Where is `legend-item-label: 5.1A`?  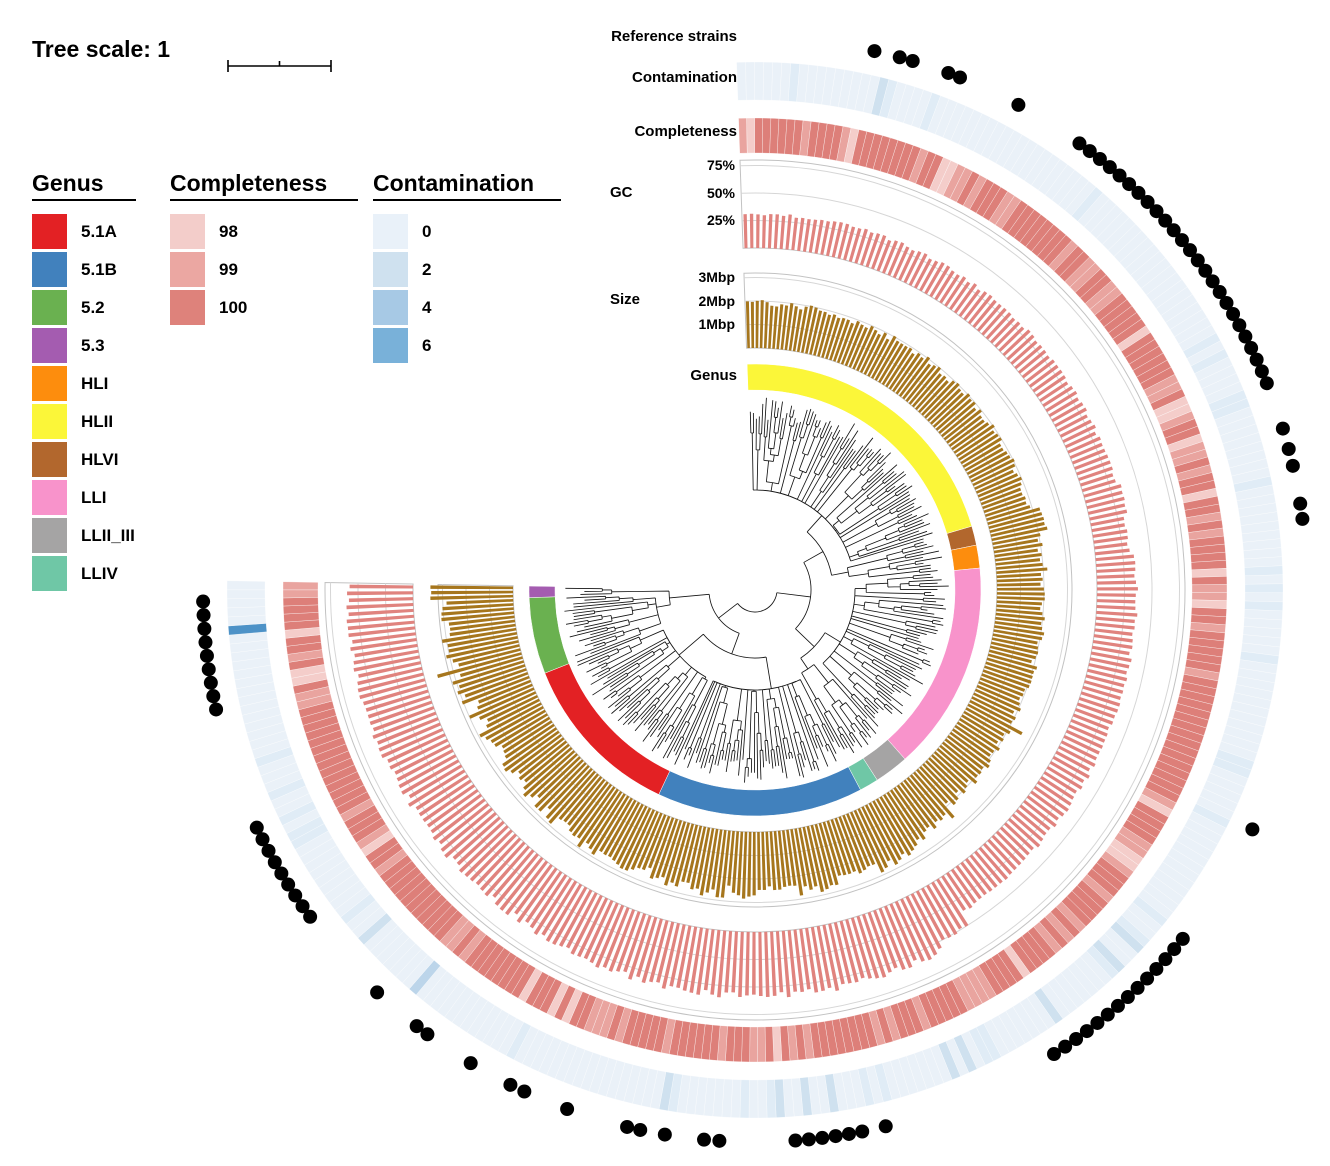
legend-item-label: 5.1A is located at coordinates (99, 231).